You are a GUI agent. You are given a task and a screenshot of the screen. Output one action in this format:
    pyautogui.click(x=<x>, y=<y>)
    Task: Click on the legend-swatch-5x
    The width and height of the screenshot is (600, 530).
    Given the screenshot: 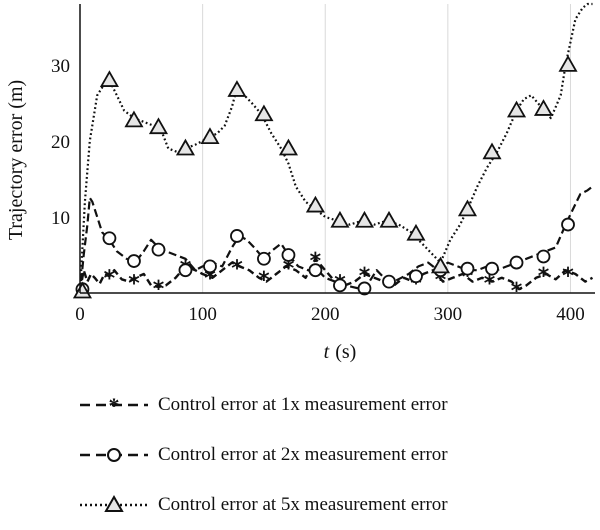 What is the action you would take?
    pyautogui.click(x=114, y=503)
    